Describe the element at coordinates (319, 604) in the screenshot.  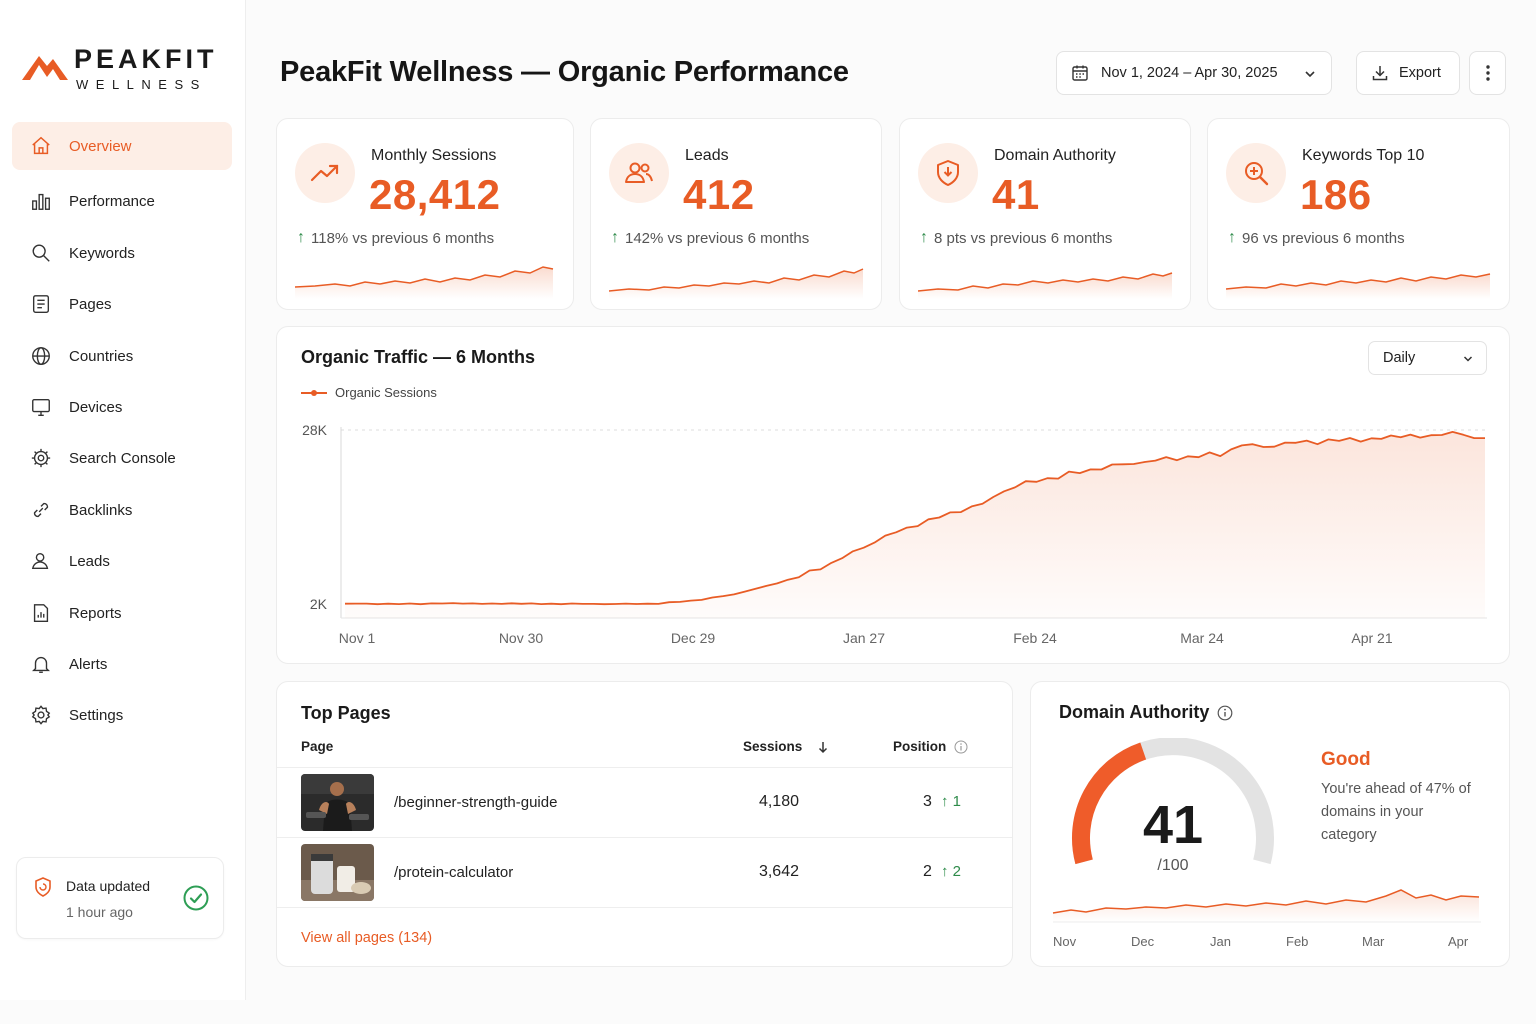
I see `y-tick-label: 2K` at that location.